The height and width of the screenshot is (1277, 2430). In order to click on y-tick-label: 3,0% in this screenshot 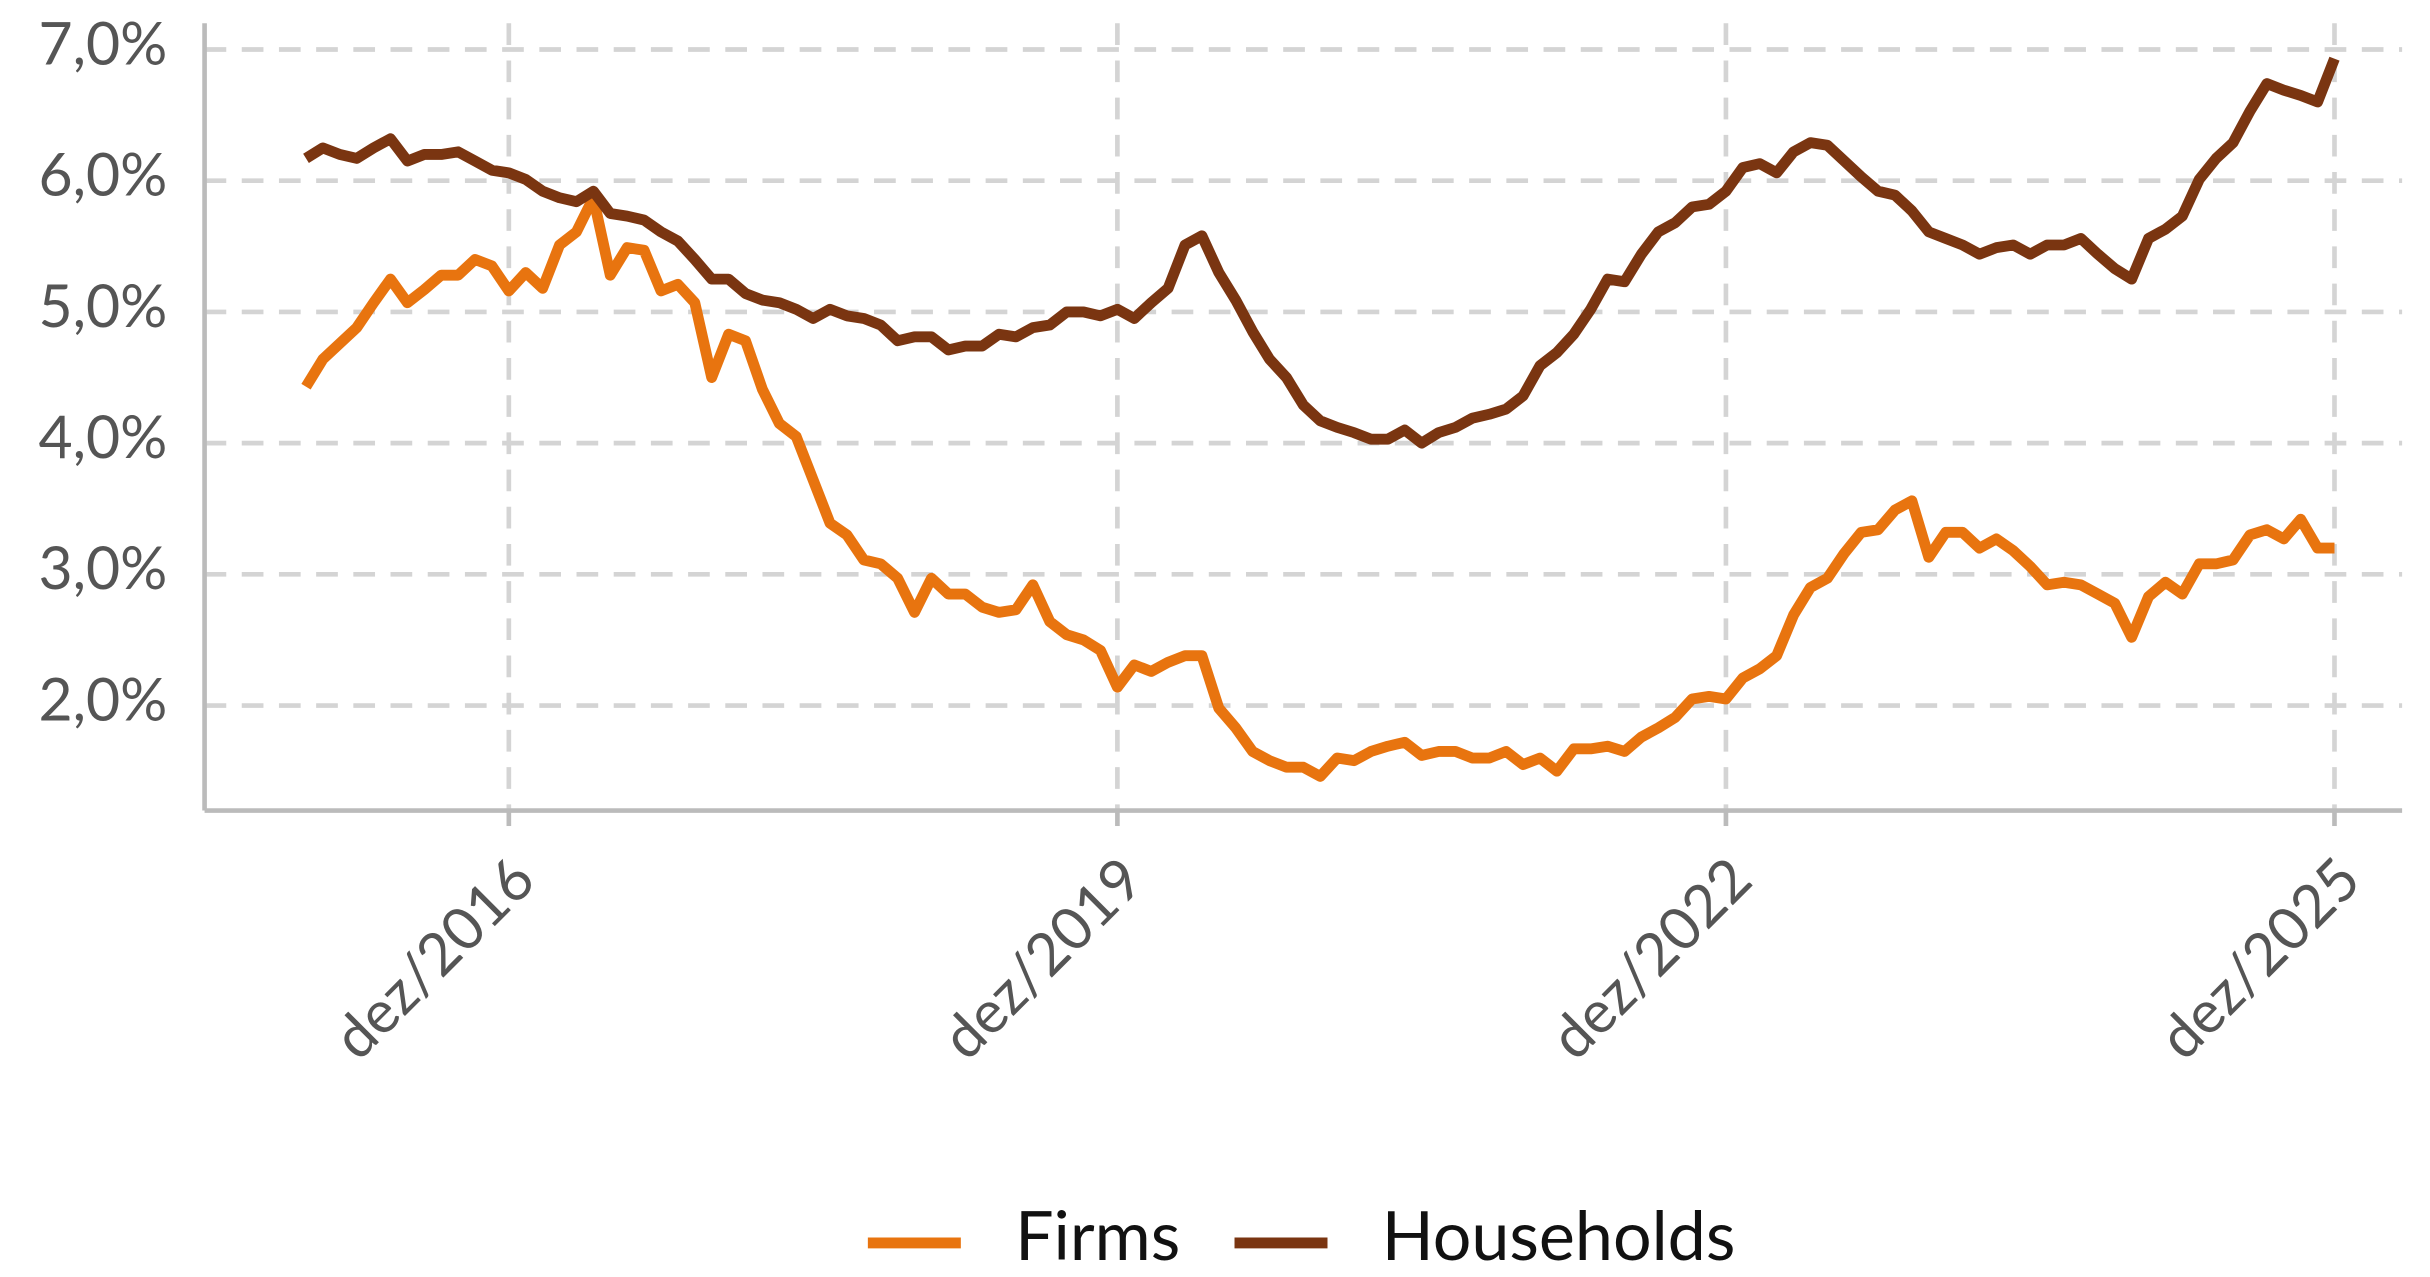, I will do `click(103, 566)`.